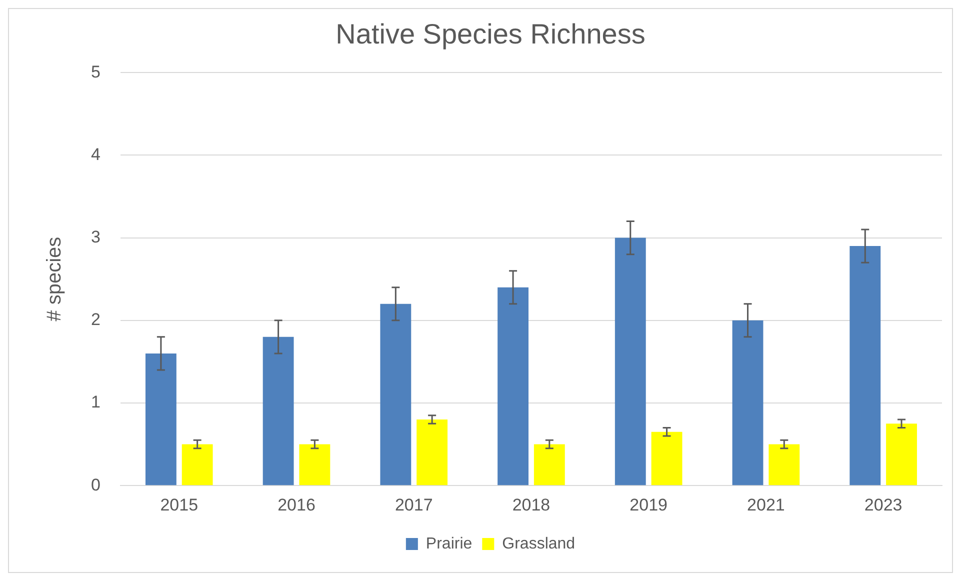 Image resolution: width=957 pixels, height=577 pixels. Describe the element at coordinates (95, 402) in the screenshot. I see `y-tick-label: 1` at that location.